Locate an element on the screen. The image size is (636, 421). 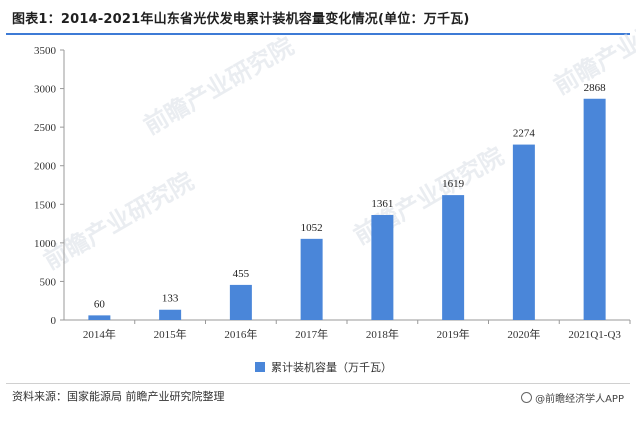
app-watermark: @前瞻经济学人APP is located at coordinates (572, 397).